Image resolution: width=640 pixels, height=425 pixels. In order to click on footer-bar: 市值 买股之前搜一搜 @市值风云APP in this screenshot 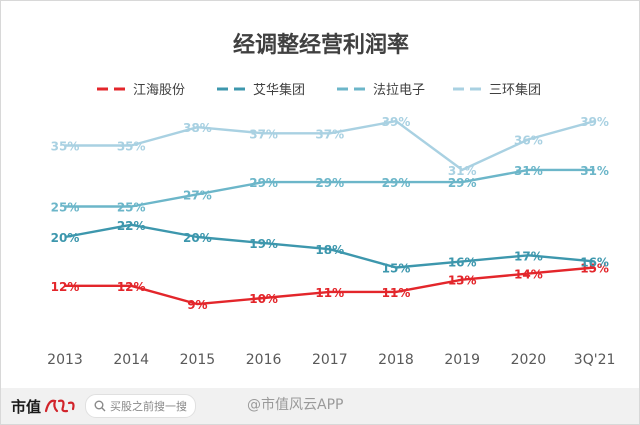, I will do `click(320, 406)`.